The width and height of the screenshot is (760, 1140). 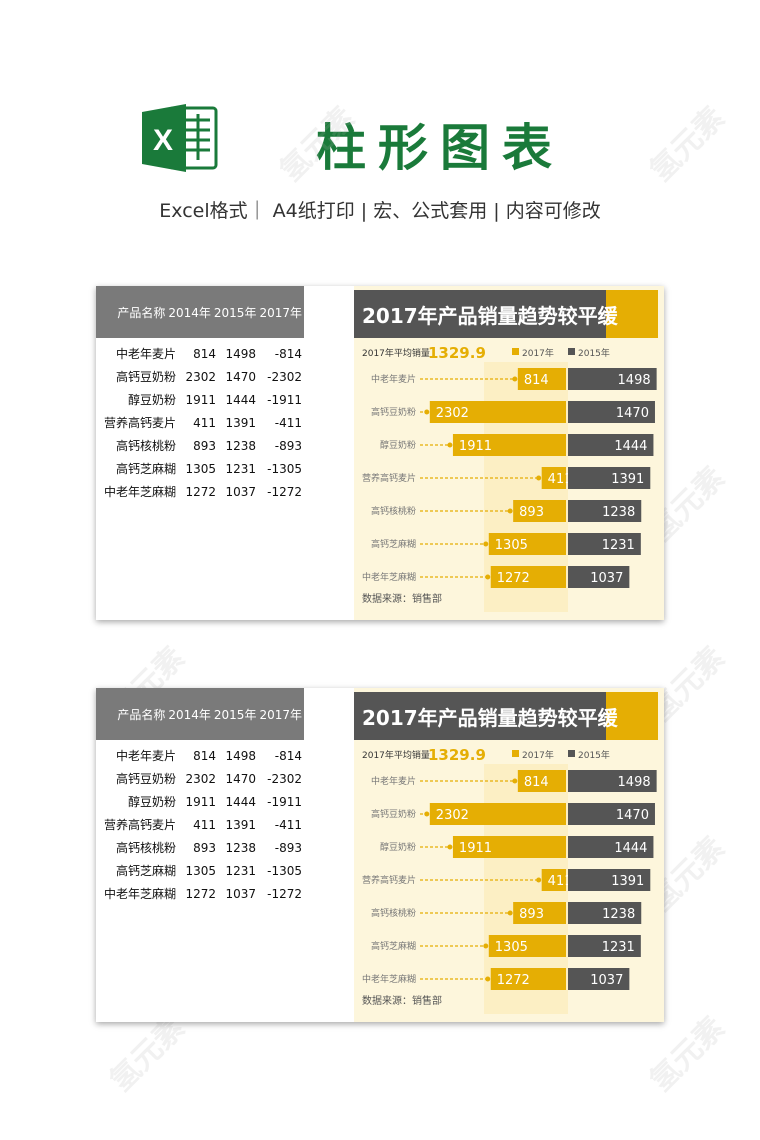 What do you see at coordinates (538, 353) in the screenshot?
I see `legend-label: 2017年` at bounding box center [538, 353].